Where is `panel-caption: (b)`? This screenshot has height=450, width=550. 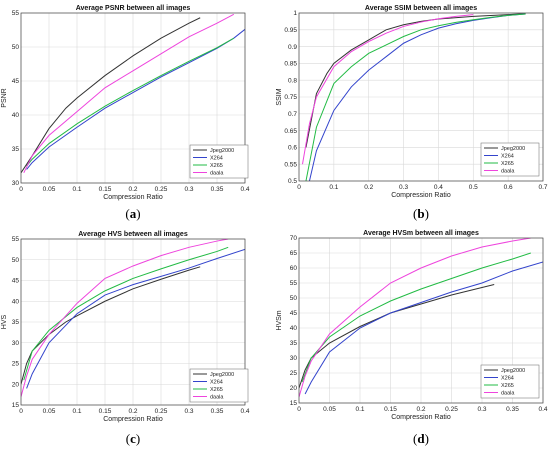 panel-caption: (b) is located at coordinates (421, 213).